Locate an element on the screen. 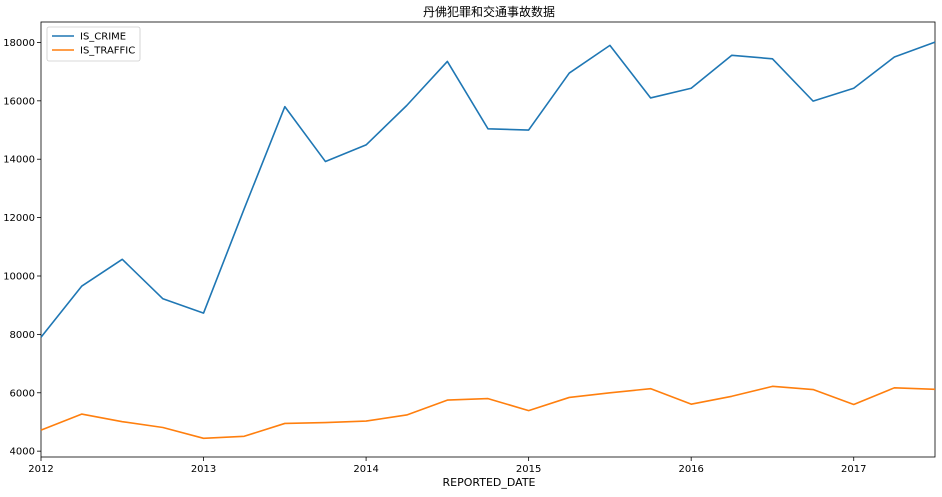 The width and height of the screenshot is (942, 497). y-tick-label: 14000 is located at coordinates (19, 160).